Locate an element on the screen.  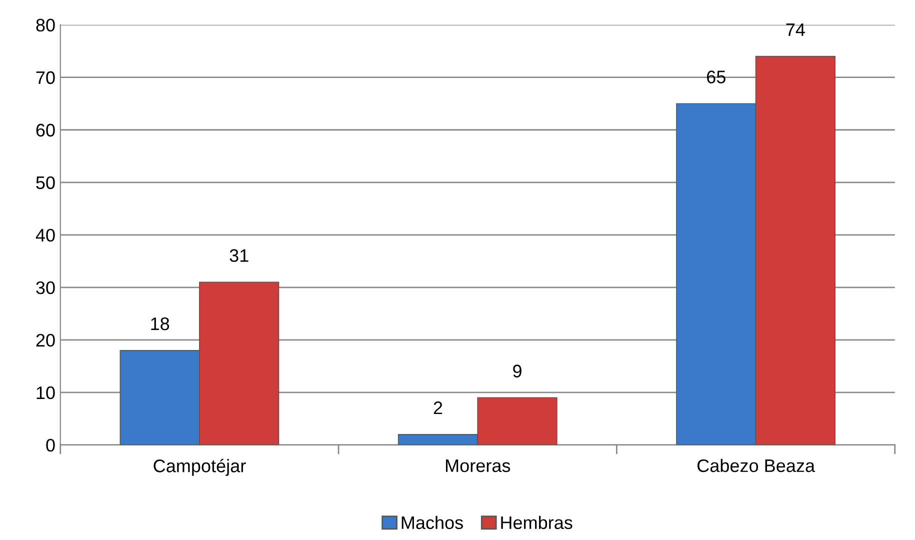
legend-label: Hembras is located at coordinates (536, 523).